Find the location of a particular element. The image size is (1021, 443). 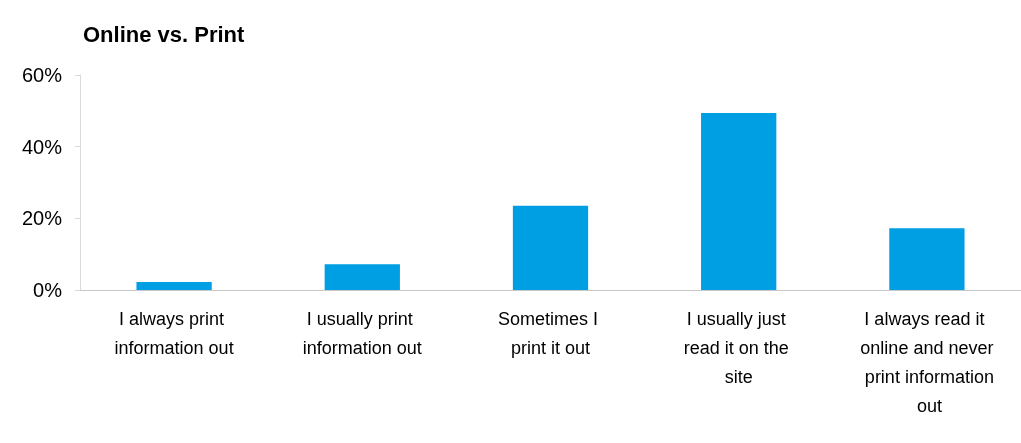

x-tick-label: I always print information out is located at coordinates (174, 333).